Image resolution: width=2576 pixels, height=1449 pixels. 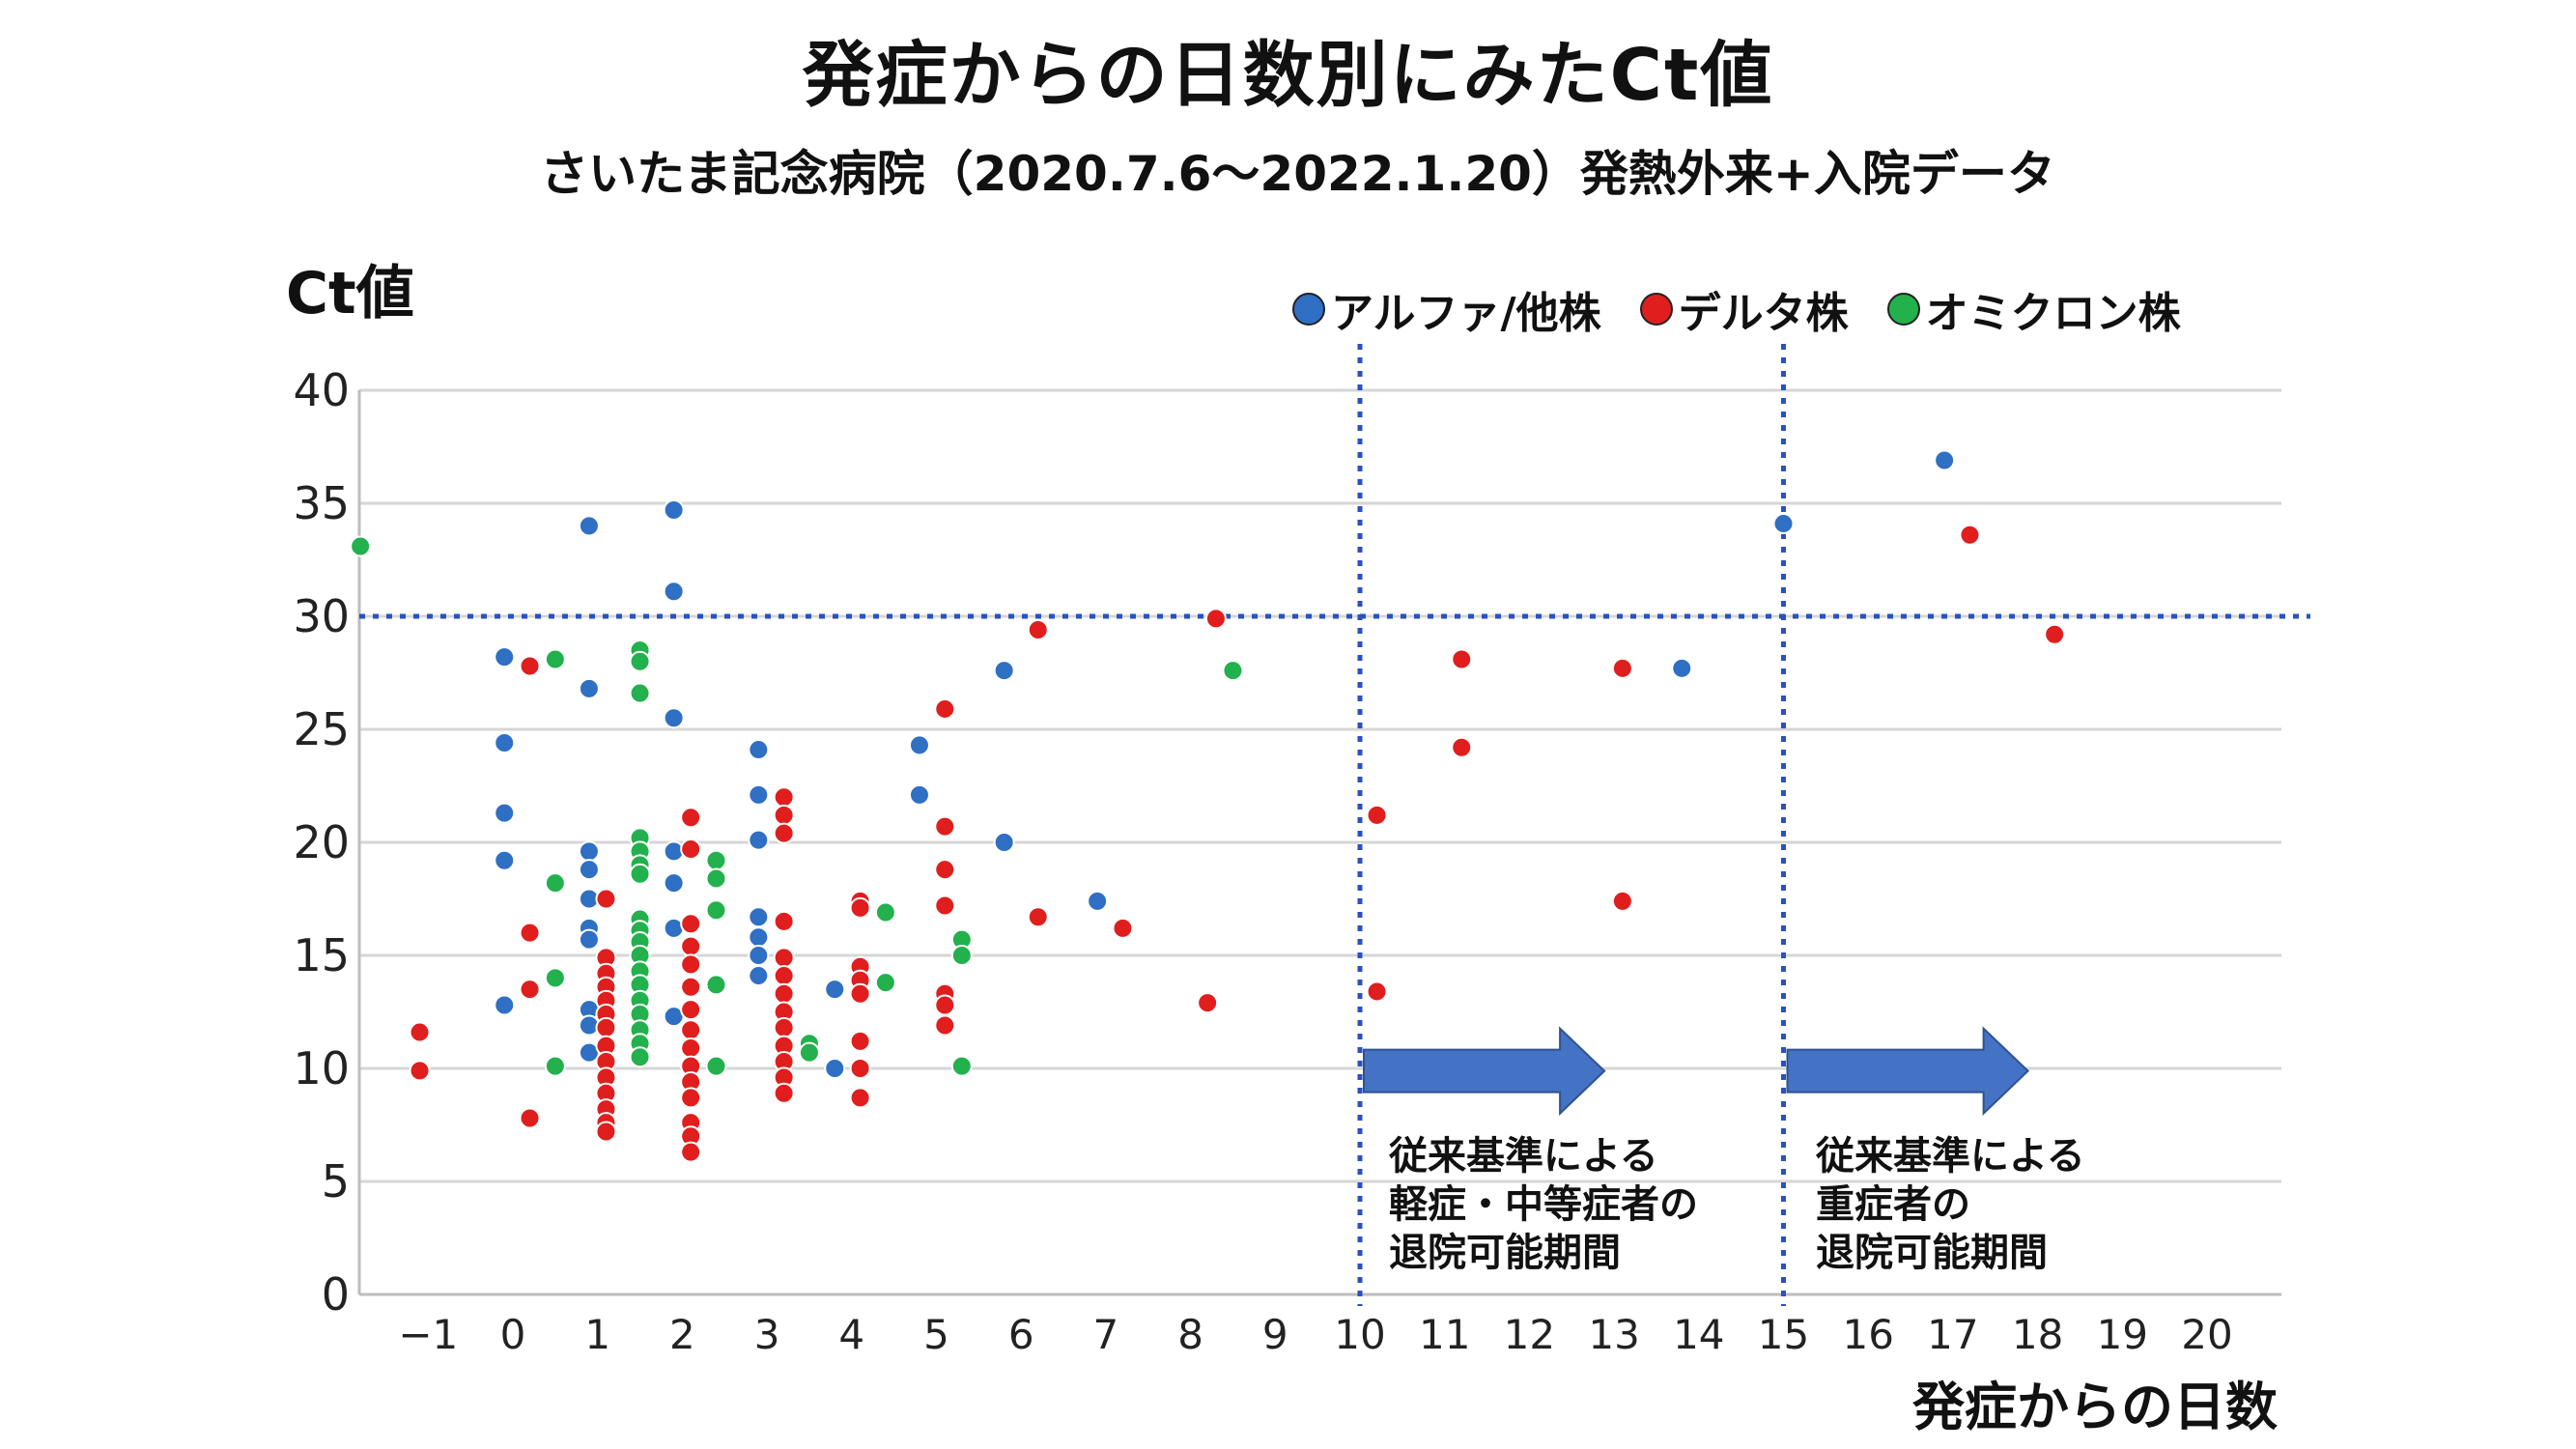 What do you see at coordinates (321, 616) in the screenshot?
I see `y-tick-label-30: 30` at bounding box center [321, 616].